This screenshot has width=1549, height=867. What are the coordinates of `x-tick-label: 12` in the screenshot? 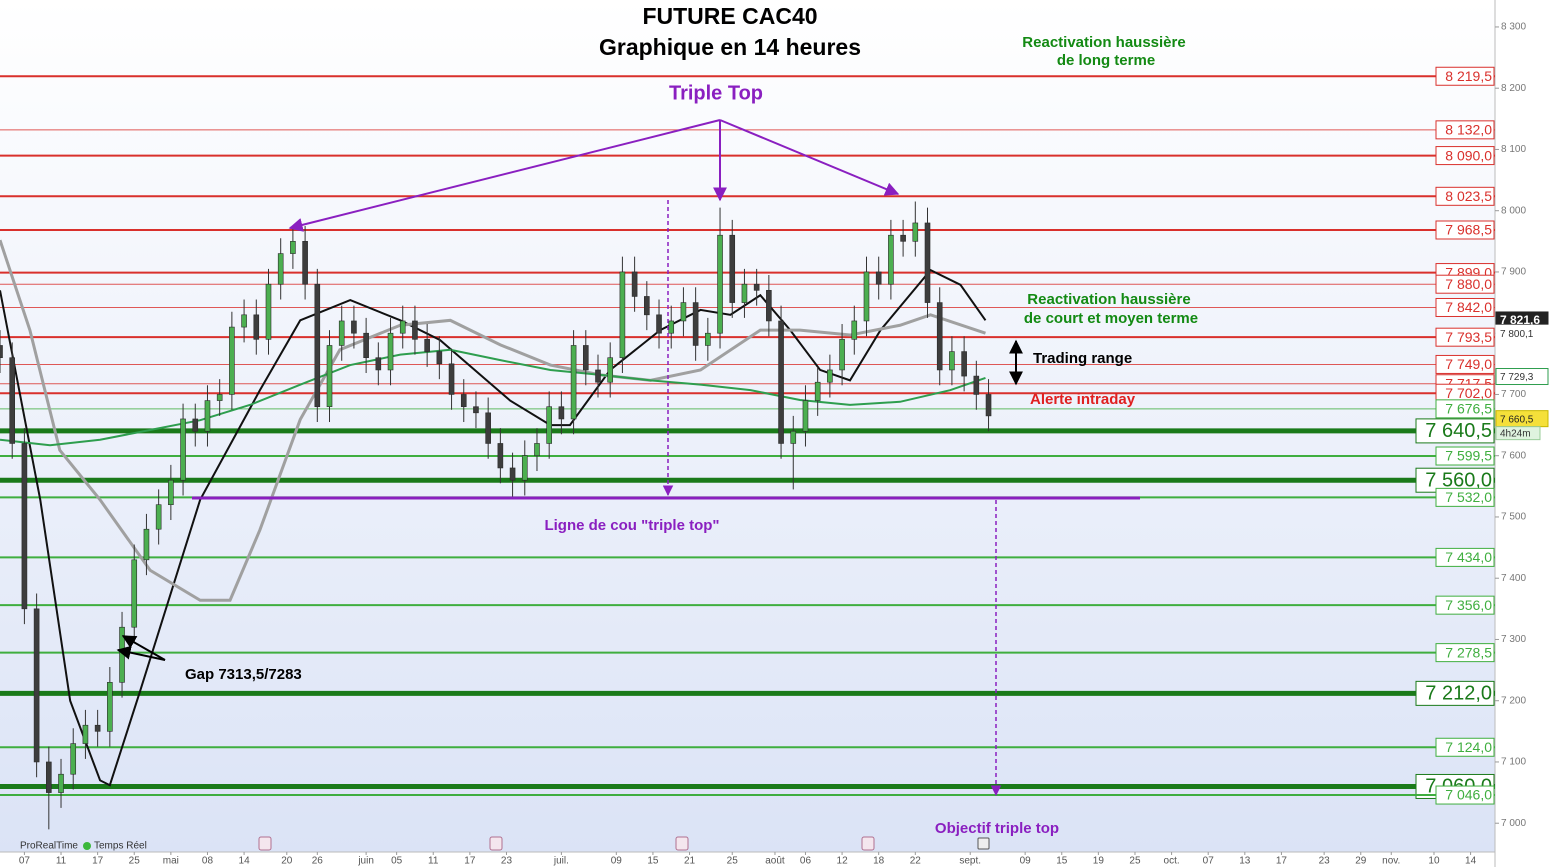 It's located at (843, 861).